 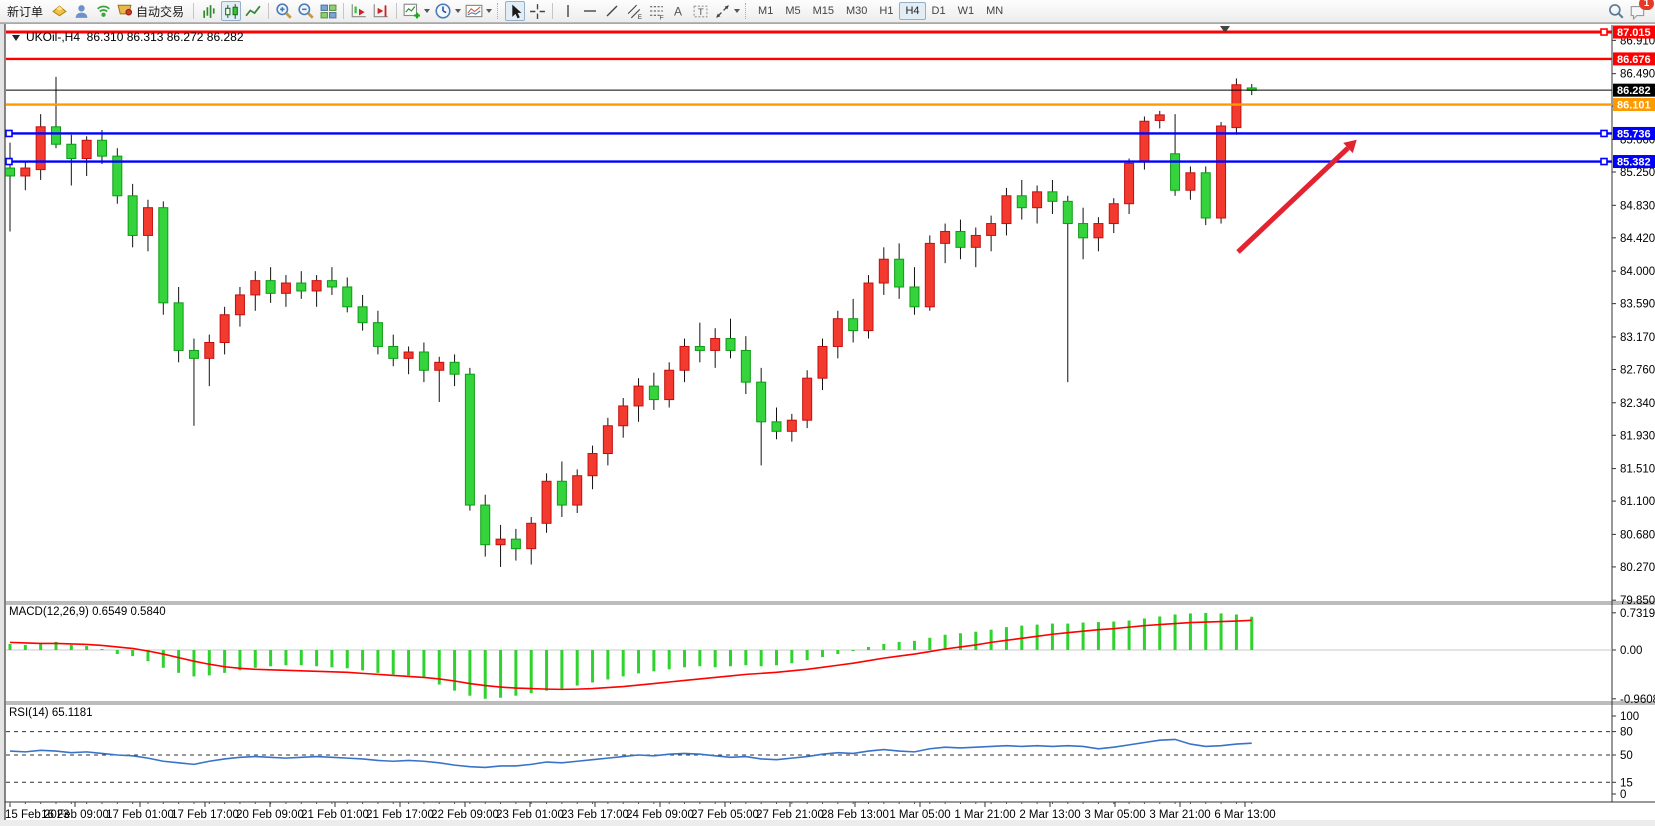 What do you see at coordinates (1637, 206) in the screenshot?
I see `price-tick-label: 84.830` at bounding box center [1637, 206].